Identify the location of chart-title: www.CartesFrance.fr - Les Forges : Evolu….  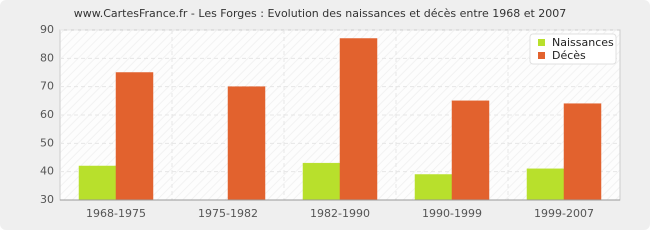
(320, 13).